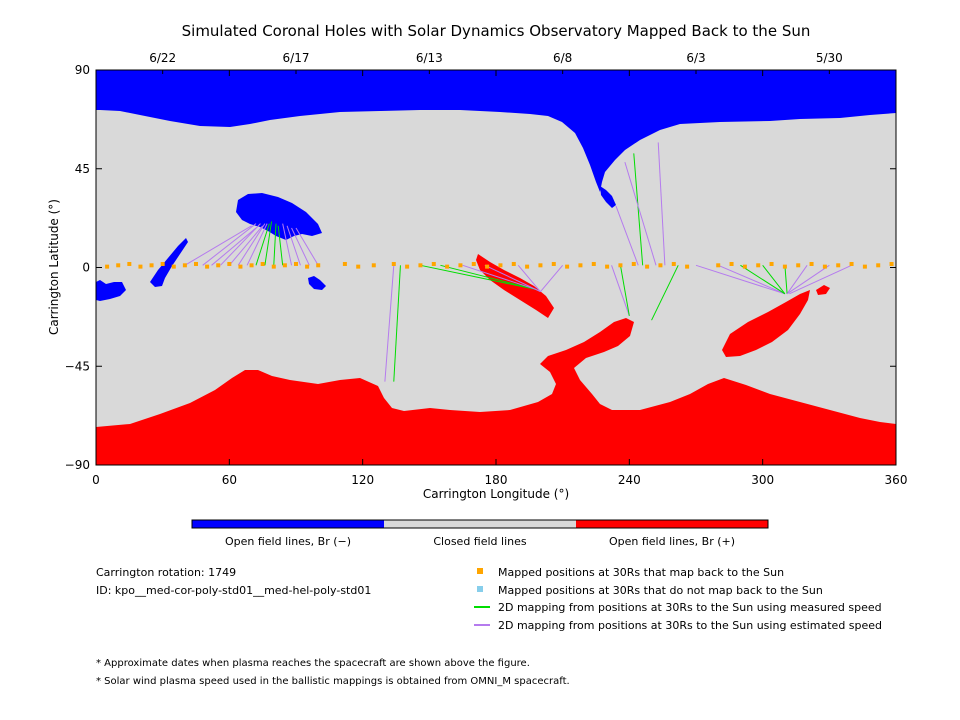 The width and height of the screenshot is (960, 720). Describe the element at coordinates (480, 541) in the screenshot. I see `colorbar-label-closed: Closed field lines` at that location.